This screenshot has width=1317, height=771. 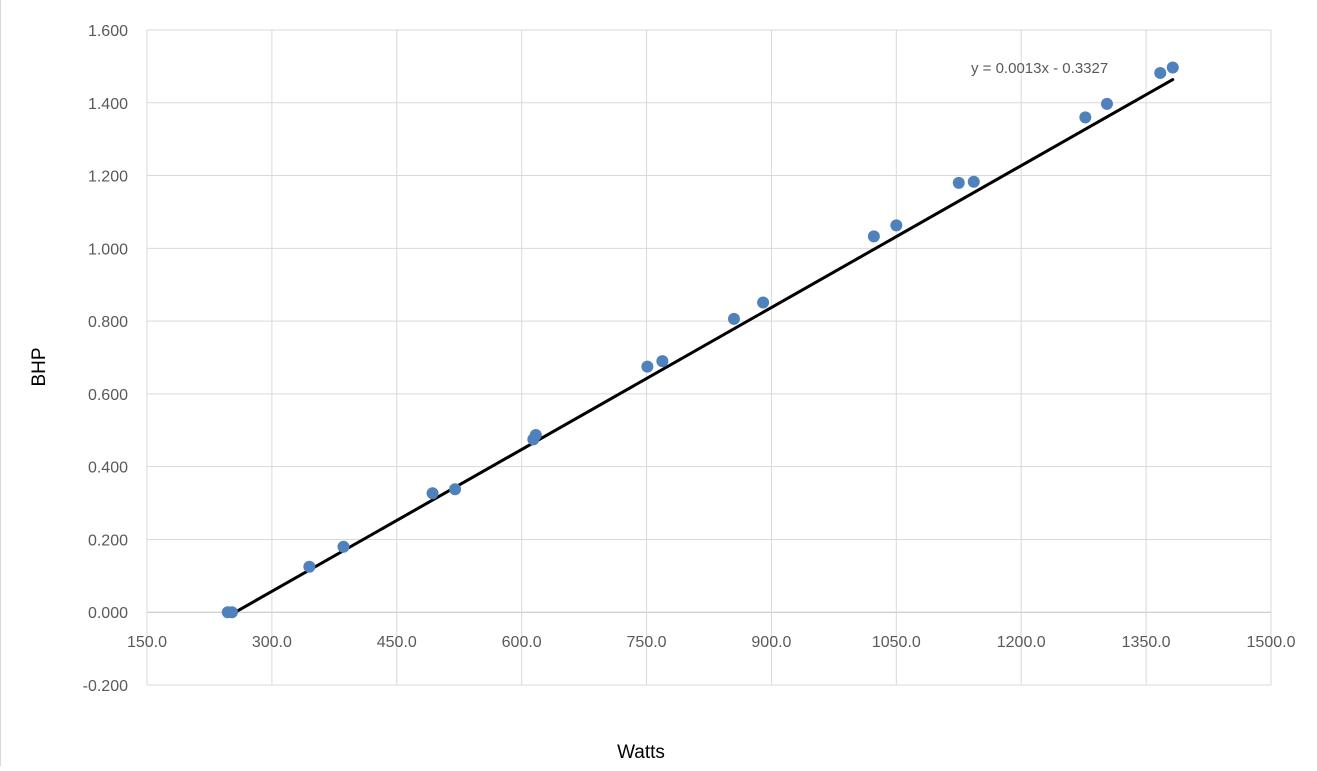 I want to click on y-tick-label: 0.800, so click(x=108, y=322).